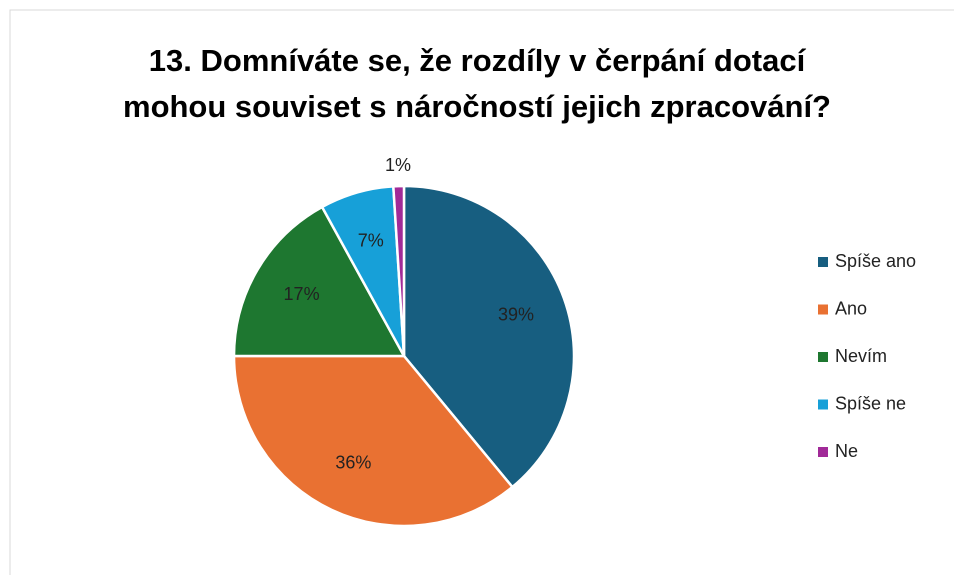 Image resolution: width=954 pixels, height=575 pixels. Describe the element at coordinates (870, 403) in the screenshot. I see `legend-label: Spíše ne` at that location.